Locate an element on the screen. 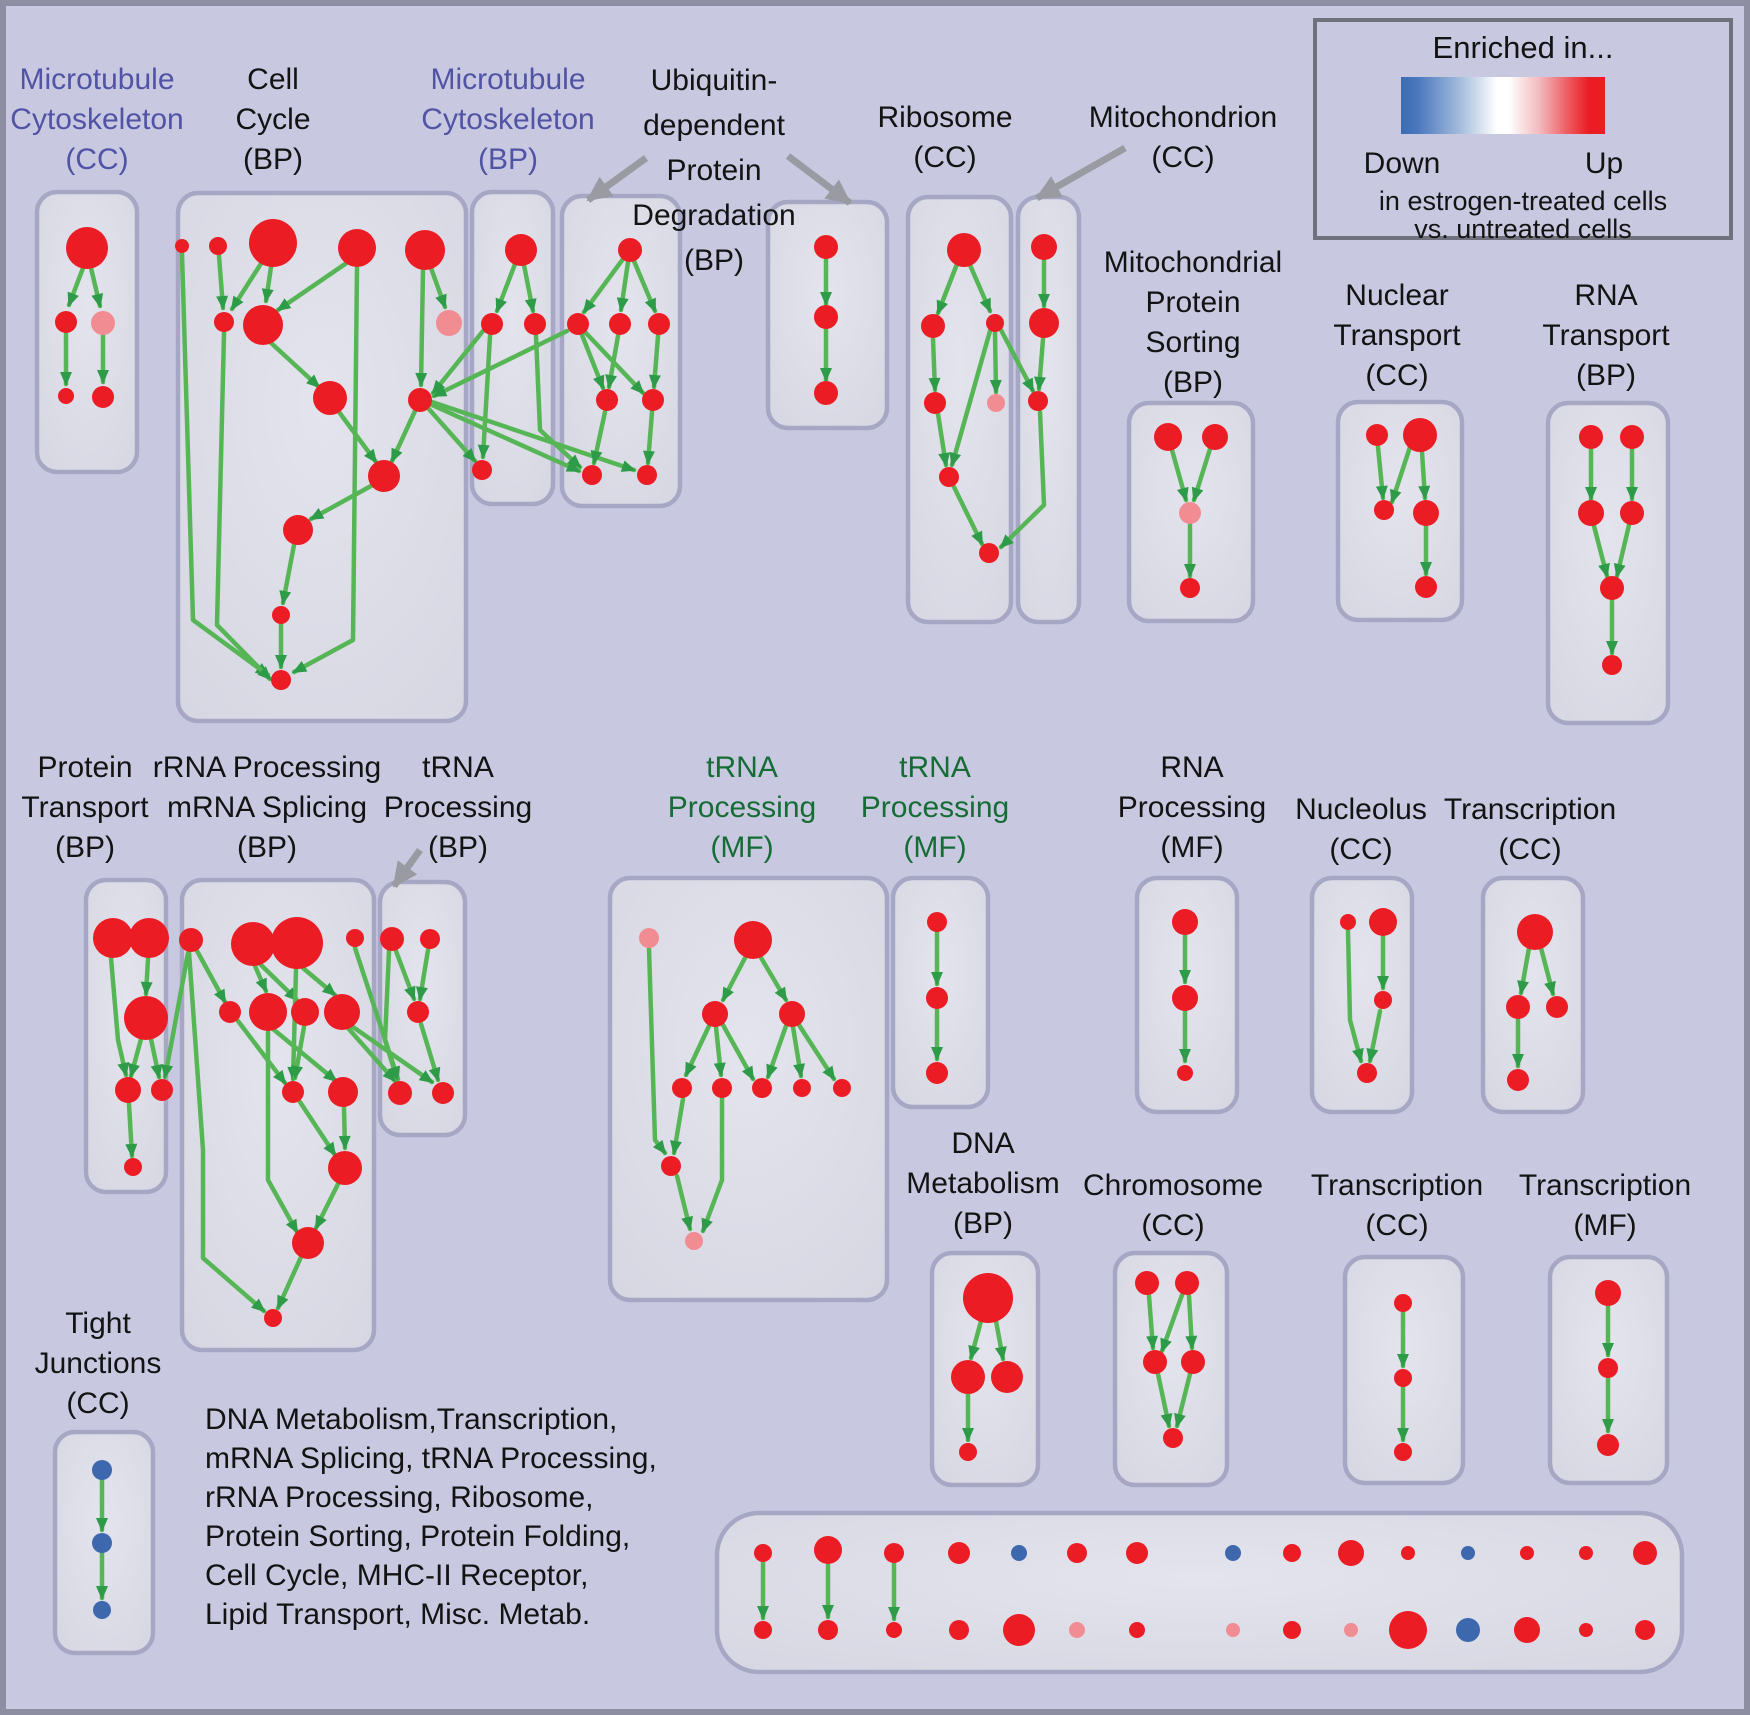  label-nuclear-transport: Nuclear Transport (CC) is located at coordinates (1397, 335).